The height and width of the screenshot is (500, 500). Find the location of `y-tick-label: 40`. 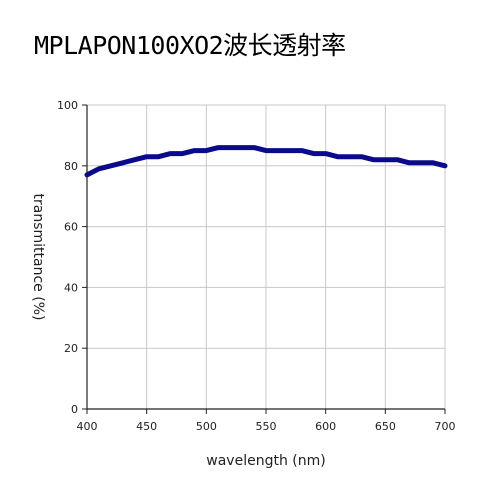

y-tick-label: 40 is located at coordinates (71, 287).